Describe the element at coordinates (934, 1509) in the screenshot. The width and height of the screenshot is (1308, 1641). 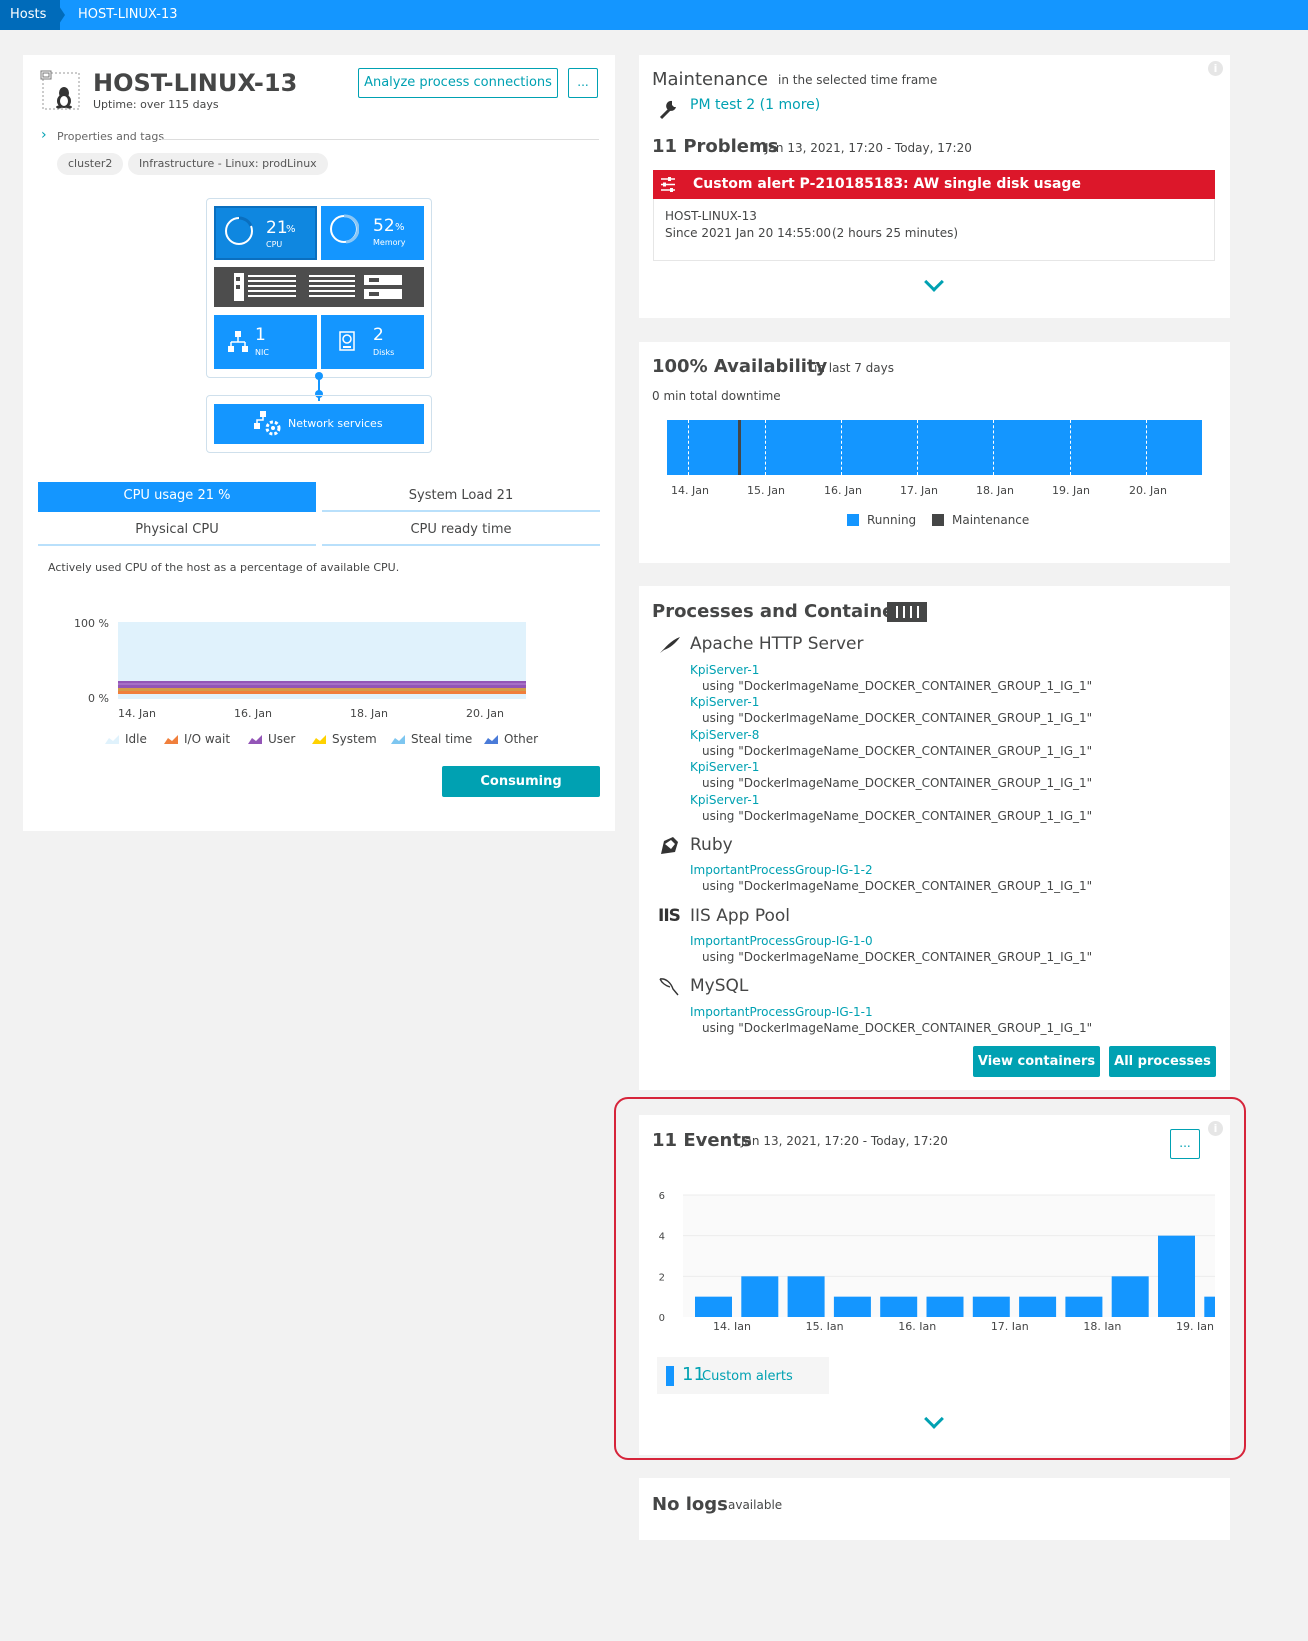
I see `logs-card: No logs available` at that location.